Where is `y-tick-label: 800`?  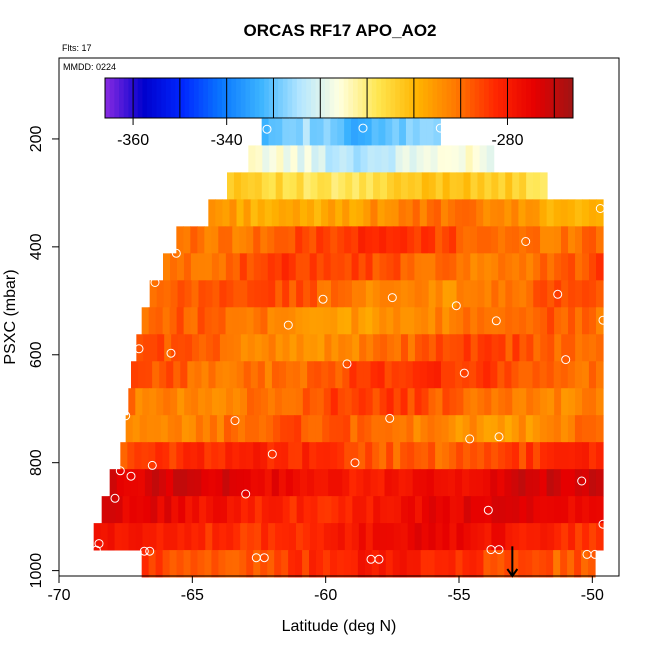 y-tick-label: 800 is located at coordinates (36, 462).